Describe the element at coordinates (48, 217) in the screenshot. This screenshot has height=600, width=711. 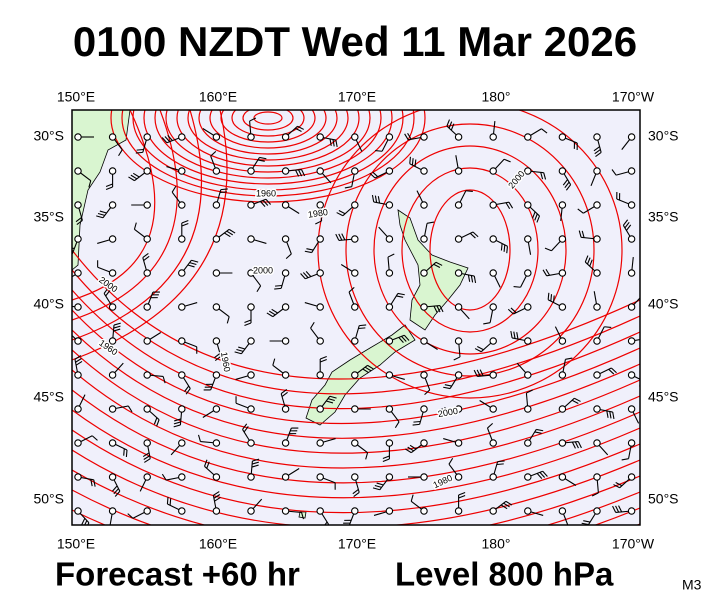
I see `left-axis-label: 35°S` at that location.